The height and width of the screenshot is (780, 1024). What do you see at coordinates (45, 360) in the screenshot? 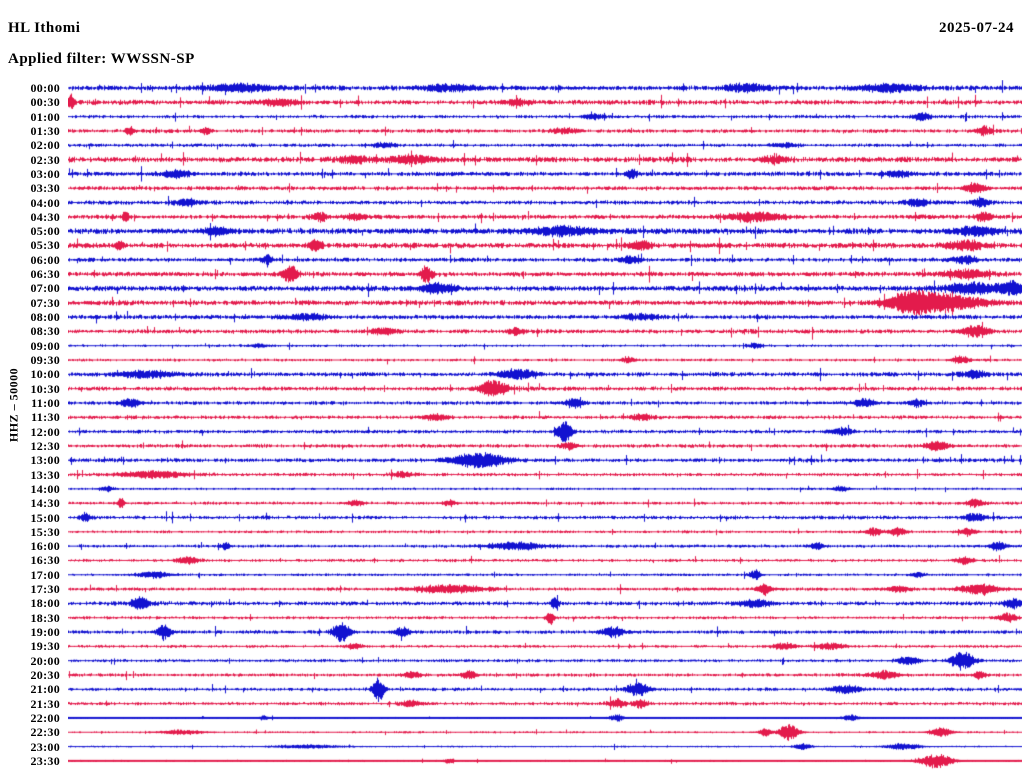
I see `time-label-09-30: 09:30` at bounding box center [45, 360].